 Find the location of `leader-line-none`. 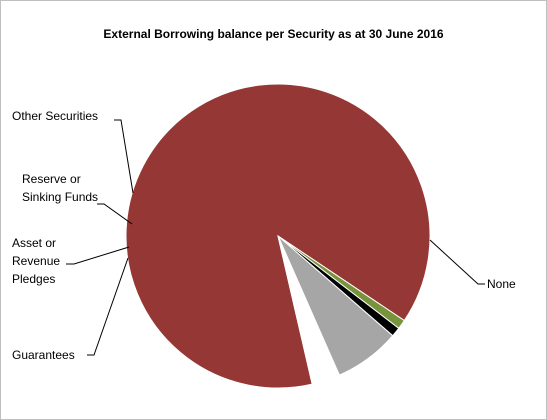

leader-line-none is located at coordinates (457, 262).